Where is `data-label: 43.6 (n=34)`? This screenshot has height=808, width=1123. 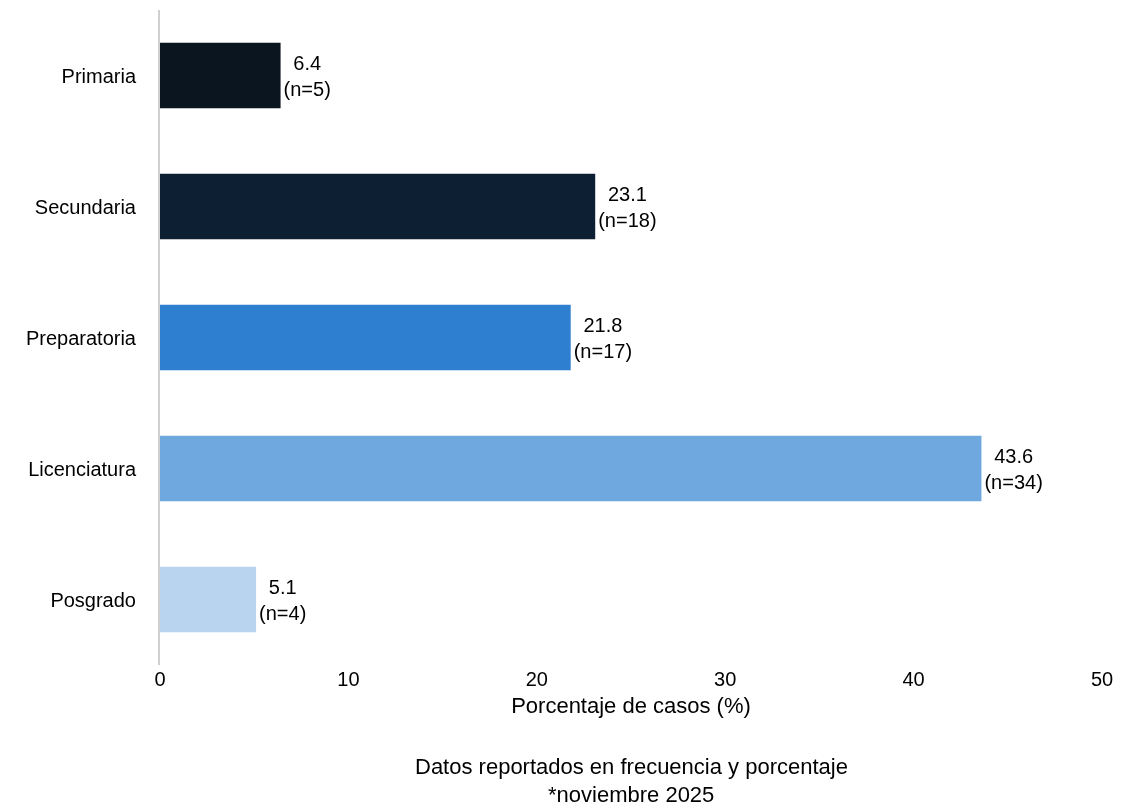
data-label: 43.6 (n=34) is located at coordinates (1013, 468).